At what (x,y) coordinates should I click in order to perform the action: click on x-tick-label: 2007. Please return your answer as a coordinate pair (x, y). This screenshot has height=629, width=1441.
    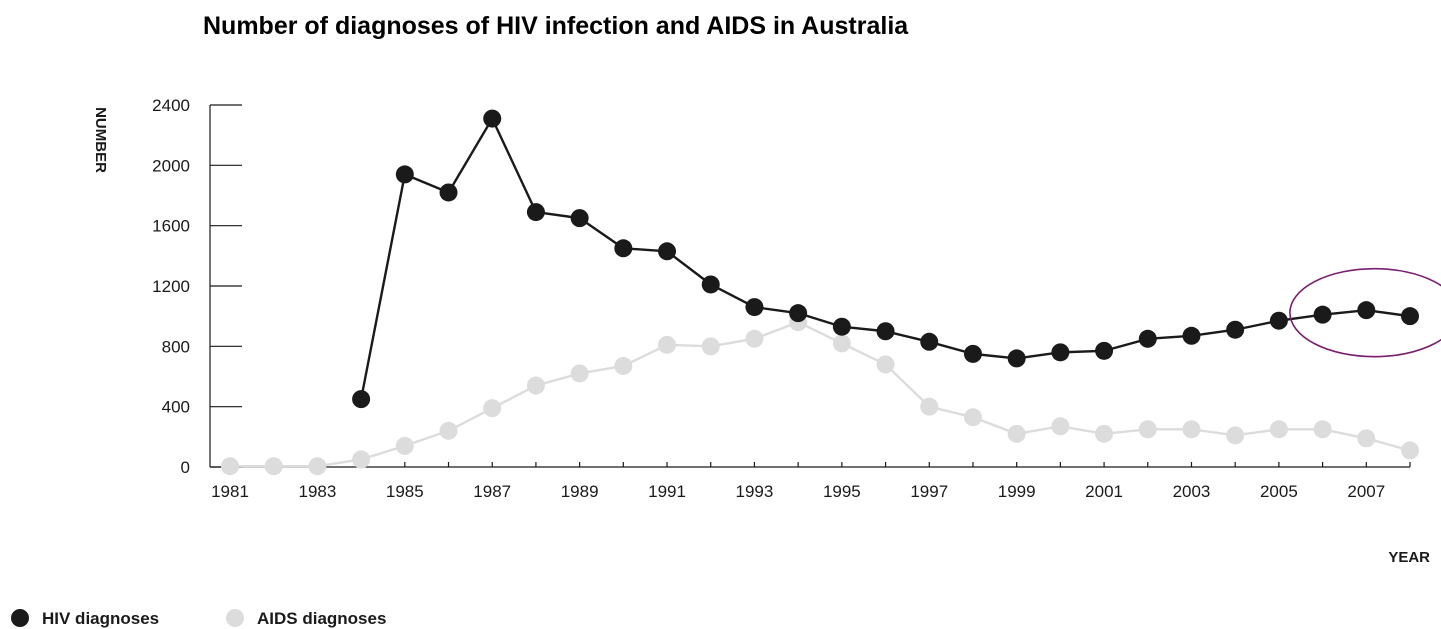
    Looking at the image, I should click on (1366, 491).